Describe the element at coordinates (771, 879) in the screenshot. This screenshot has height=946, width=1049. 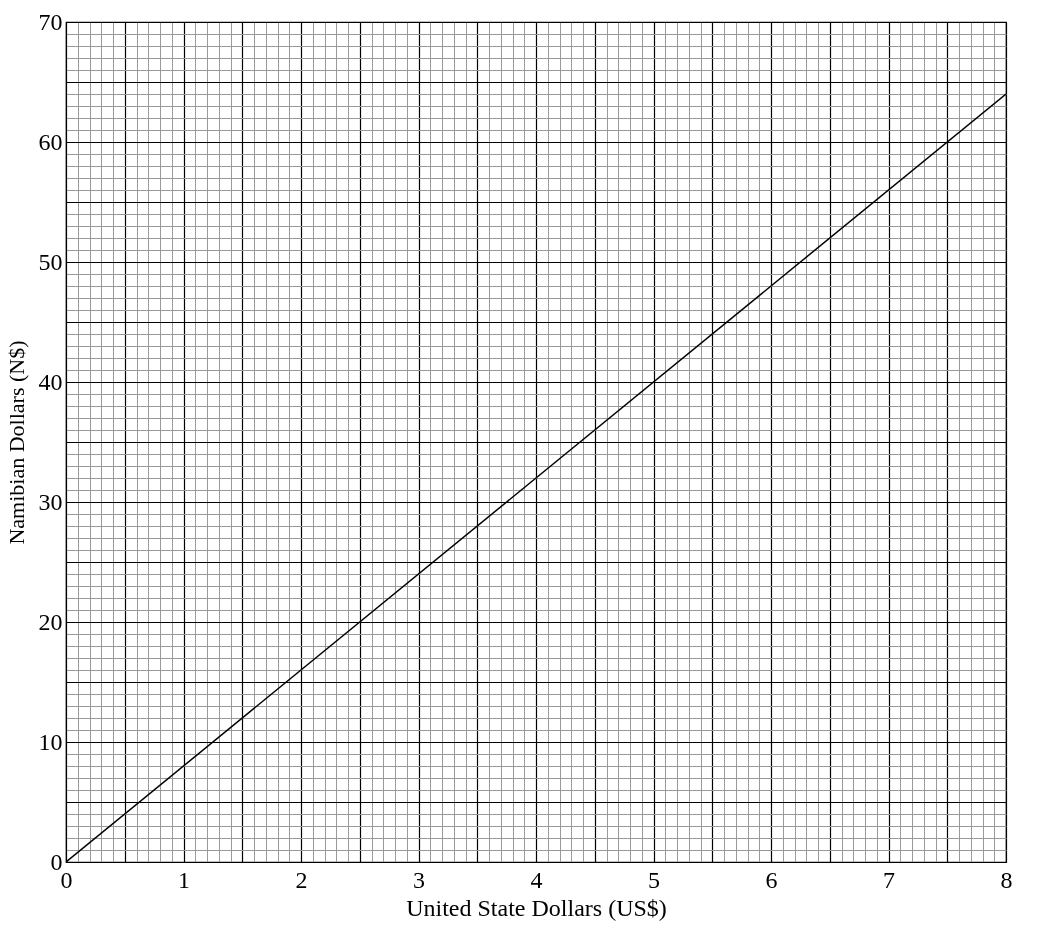
I see `x-tick-label: 6` at that location.